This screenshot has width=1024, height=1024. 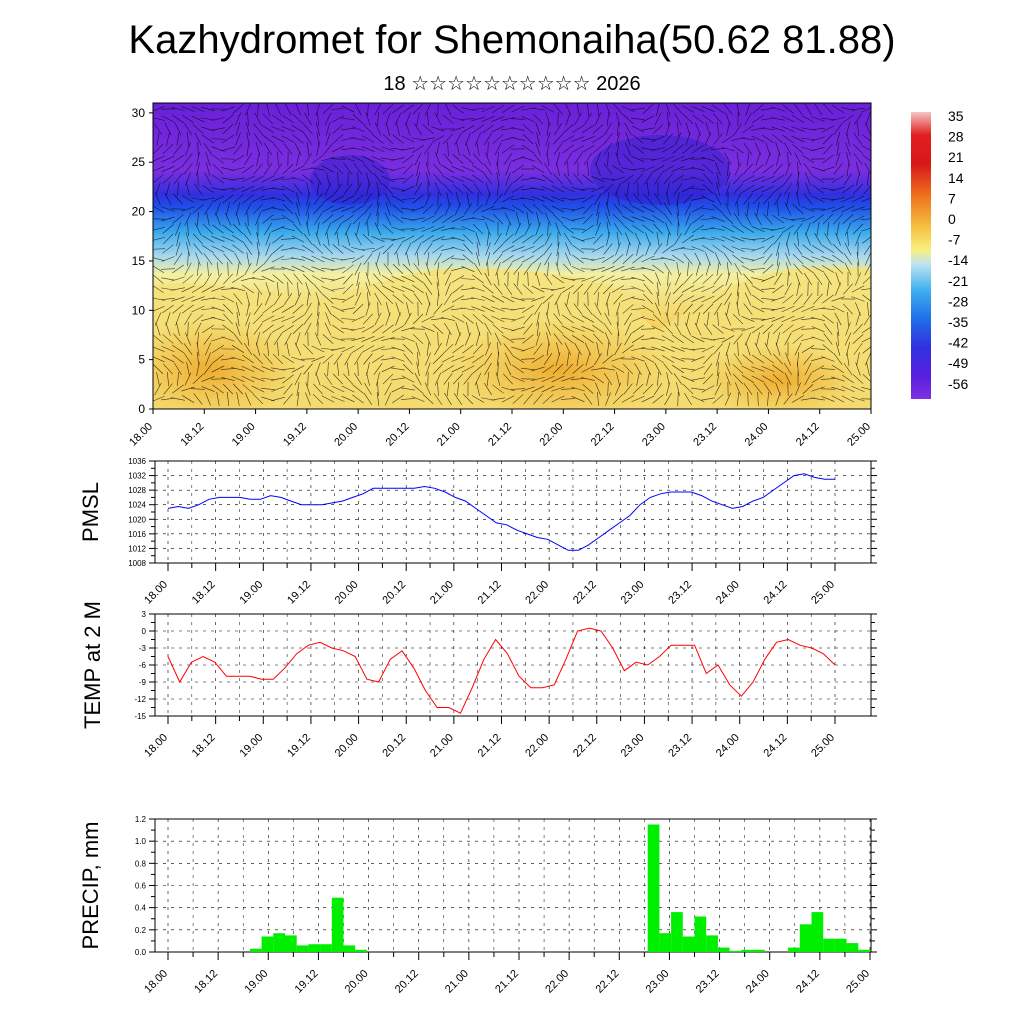 I want to click on cs-xtick-label: 19.12, so click(x=295, y=435).